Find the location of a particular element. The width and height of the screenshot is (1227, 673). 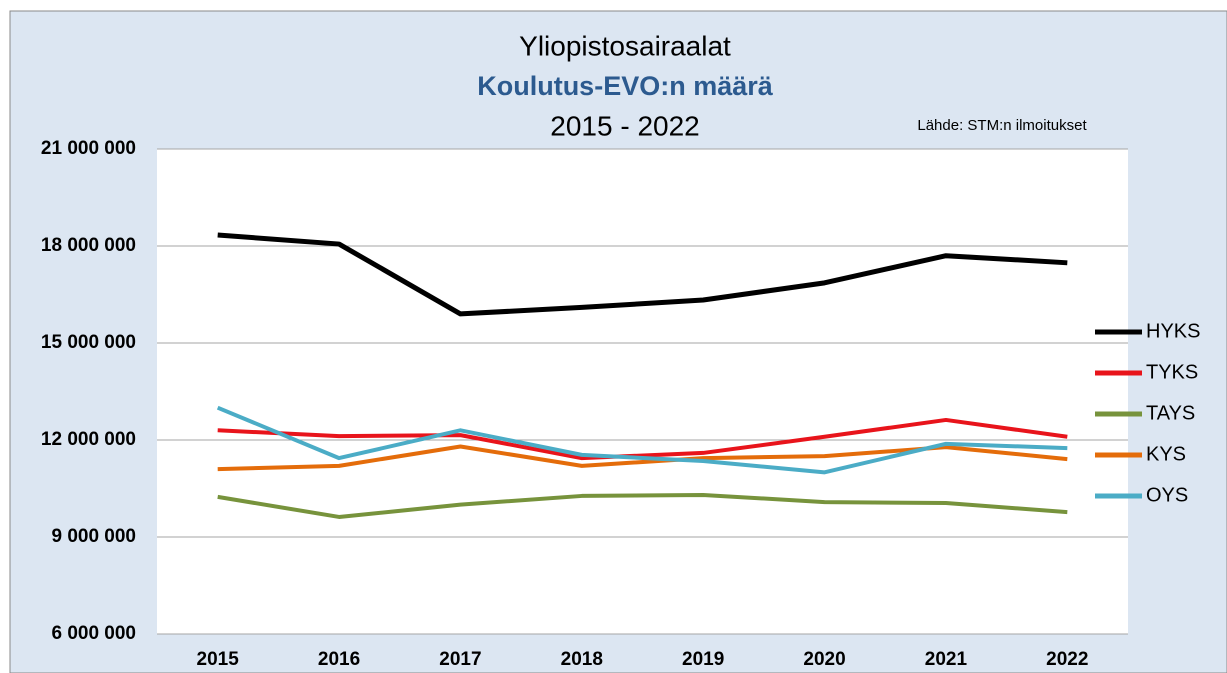

y-tick-label: 18 000 000 is located at coordinates (88, 245).